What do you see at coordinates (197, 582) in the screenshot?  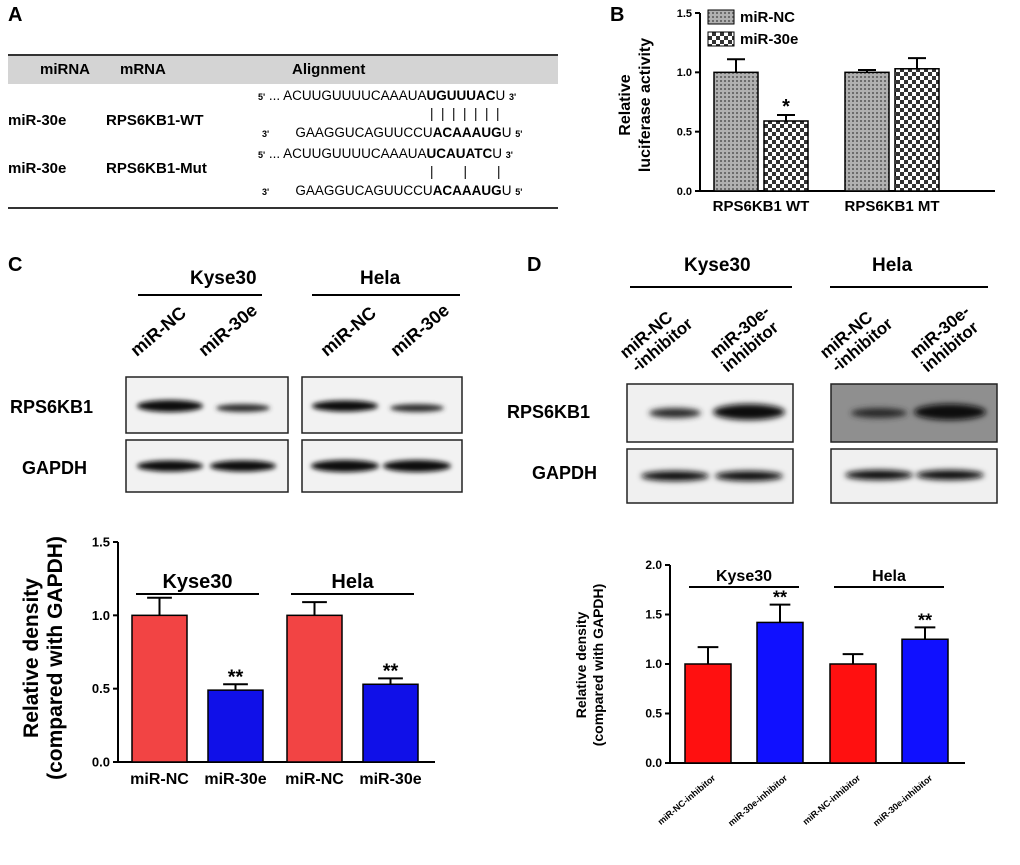 I see `chart-c-group-label: Kyse30` at bounding box center [197, 582].